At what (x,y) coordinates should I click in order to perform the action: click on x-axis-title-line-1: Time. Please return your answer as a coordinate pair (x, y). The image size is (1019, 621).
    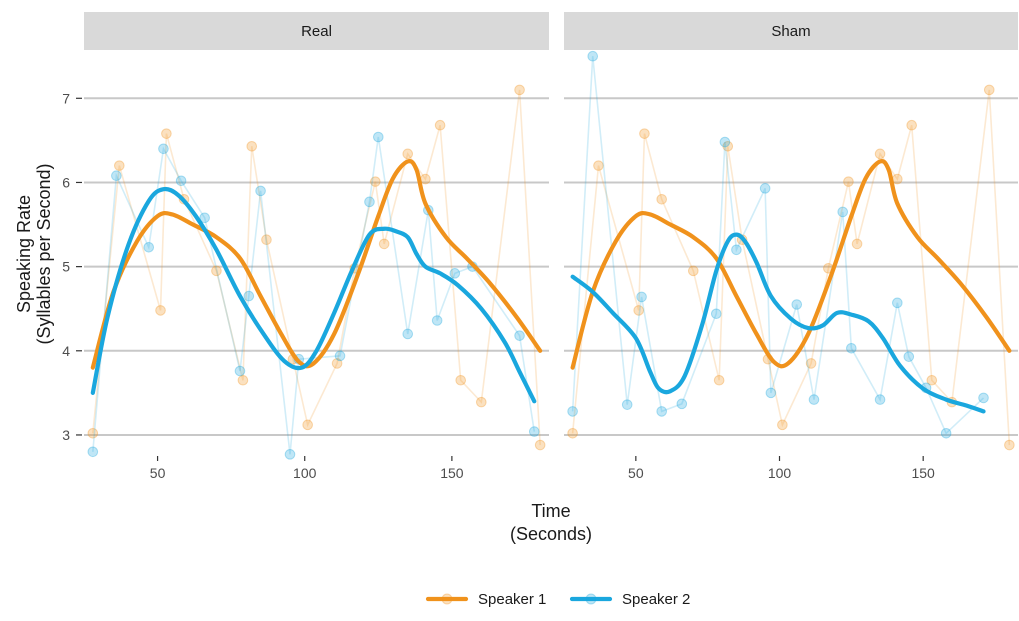
    Looking at the image, I should click on (550, 511).